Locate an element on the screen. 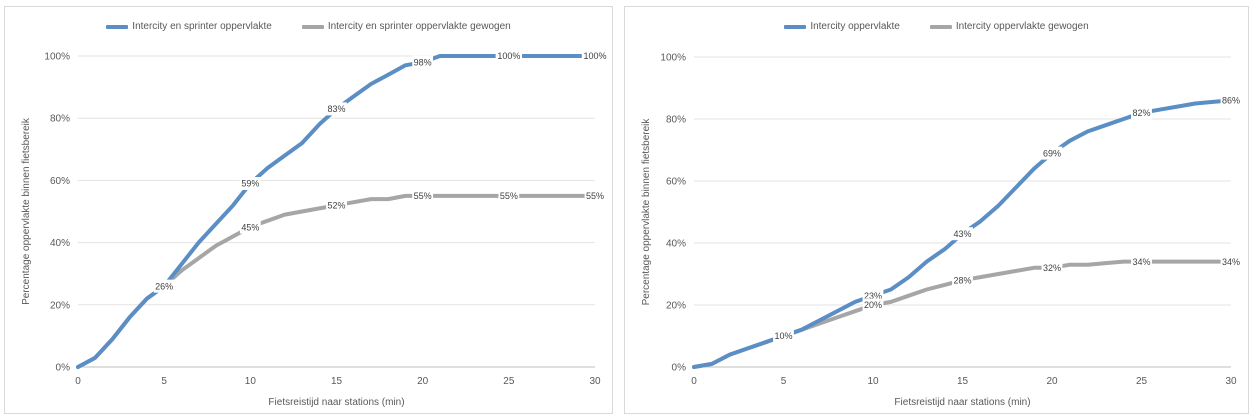 The height and width of the screenshot is (419, 1253). data-label: 10% is located at coordinates (783, 336).